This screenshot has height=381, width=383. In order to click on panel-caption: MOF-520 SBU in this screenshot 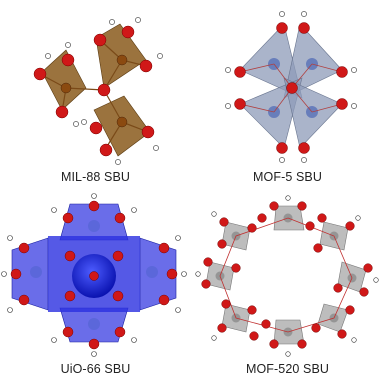, I will do `click(287, 369)`.